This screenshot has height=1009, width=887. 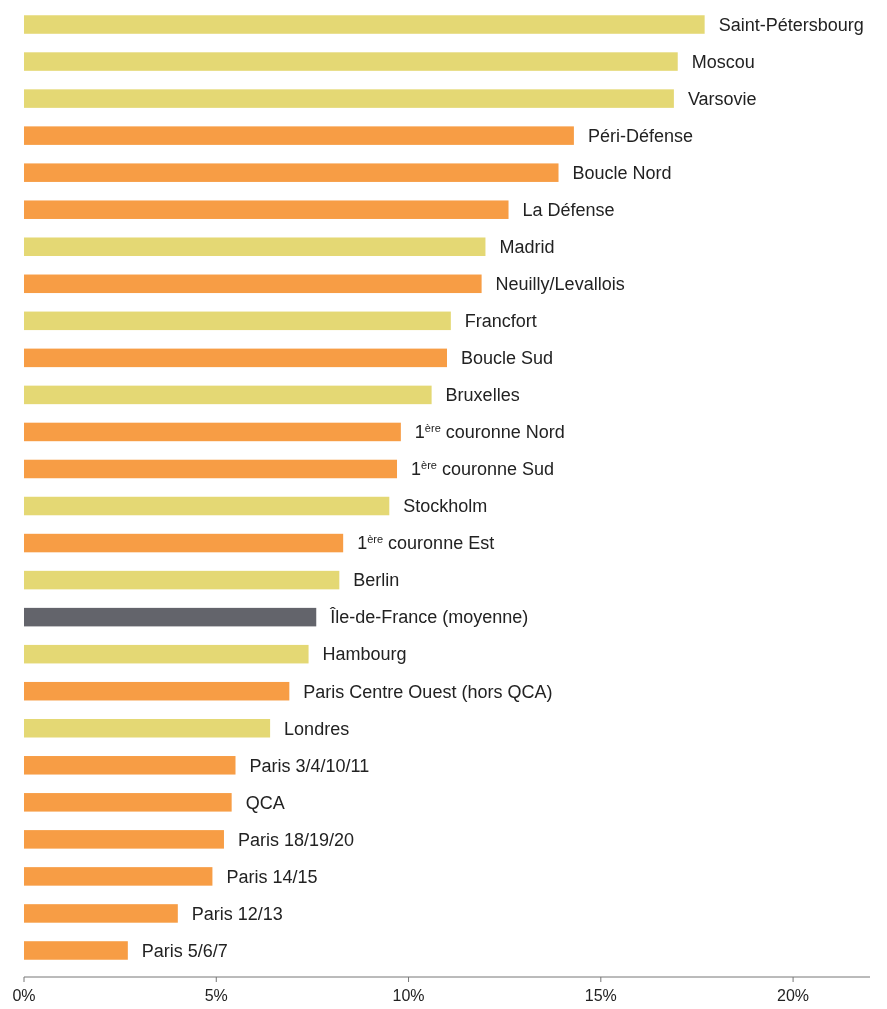 I want to click on x-tick-label: 10%, so click(x=408, y=995).